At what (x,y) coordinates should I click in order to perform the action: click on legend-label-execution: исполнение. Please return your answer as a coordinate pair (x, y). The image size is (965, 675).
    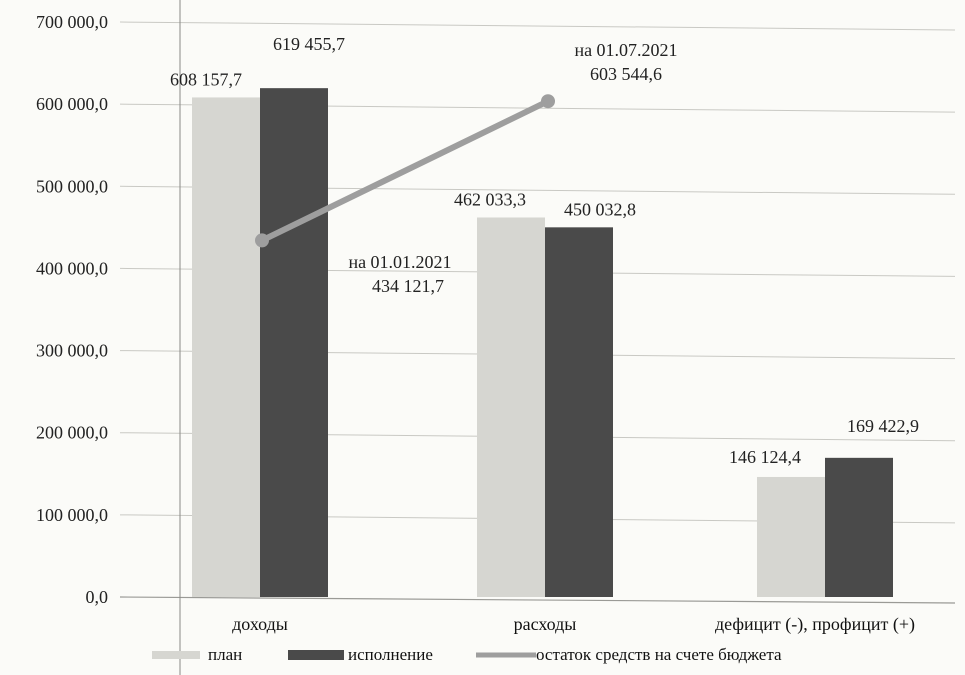
    Looking at the image, I should click on (390, 654).